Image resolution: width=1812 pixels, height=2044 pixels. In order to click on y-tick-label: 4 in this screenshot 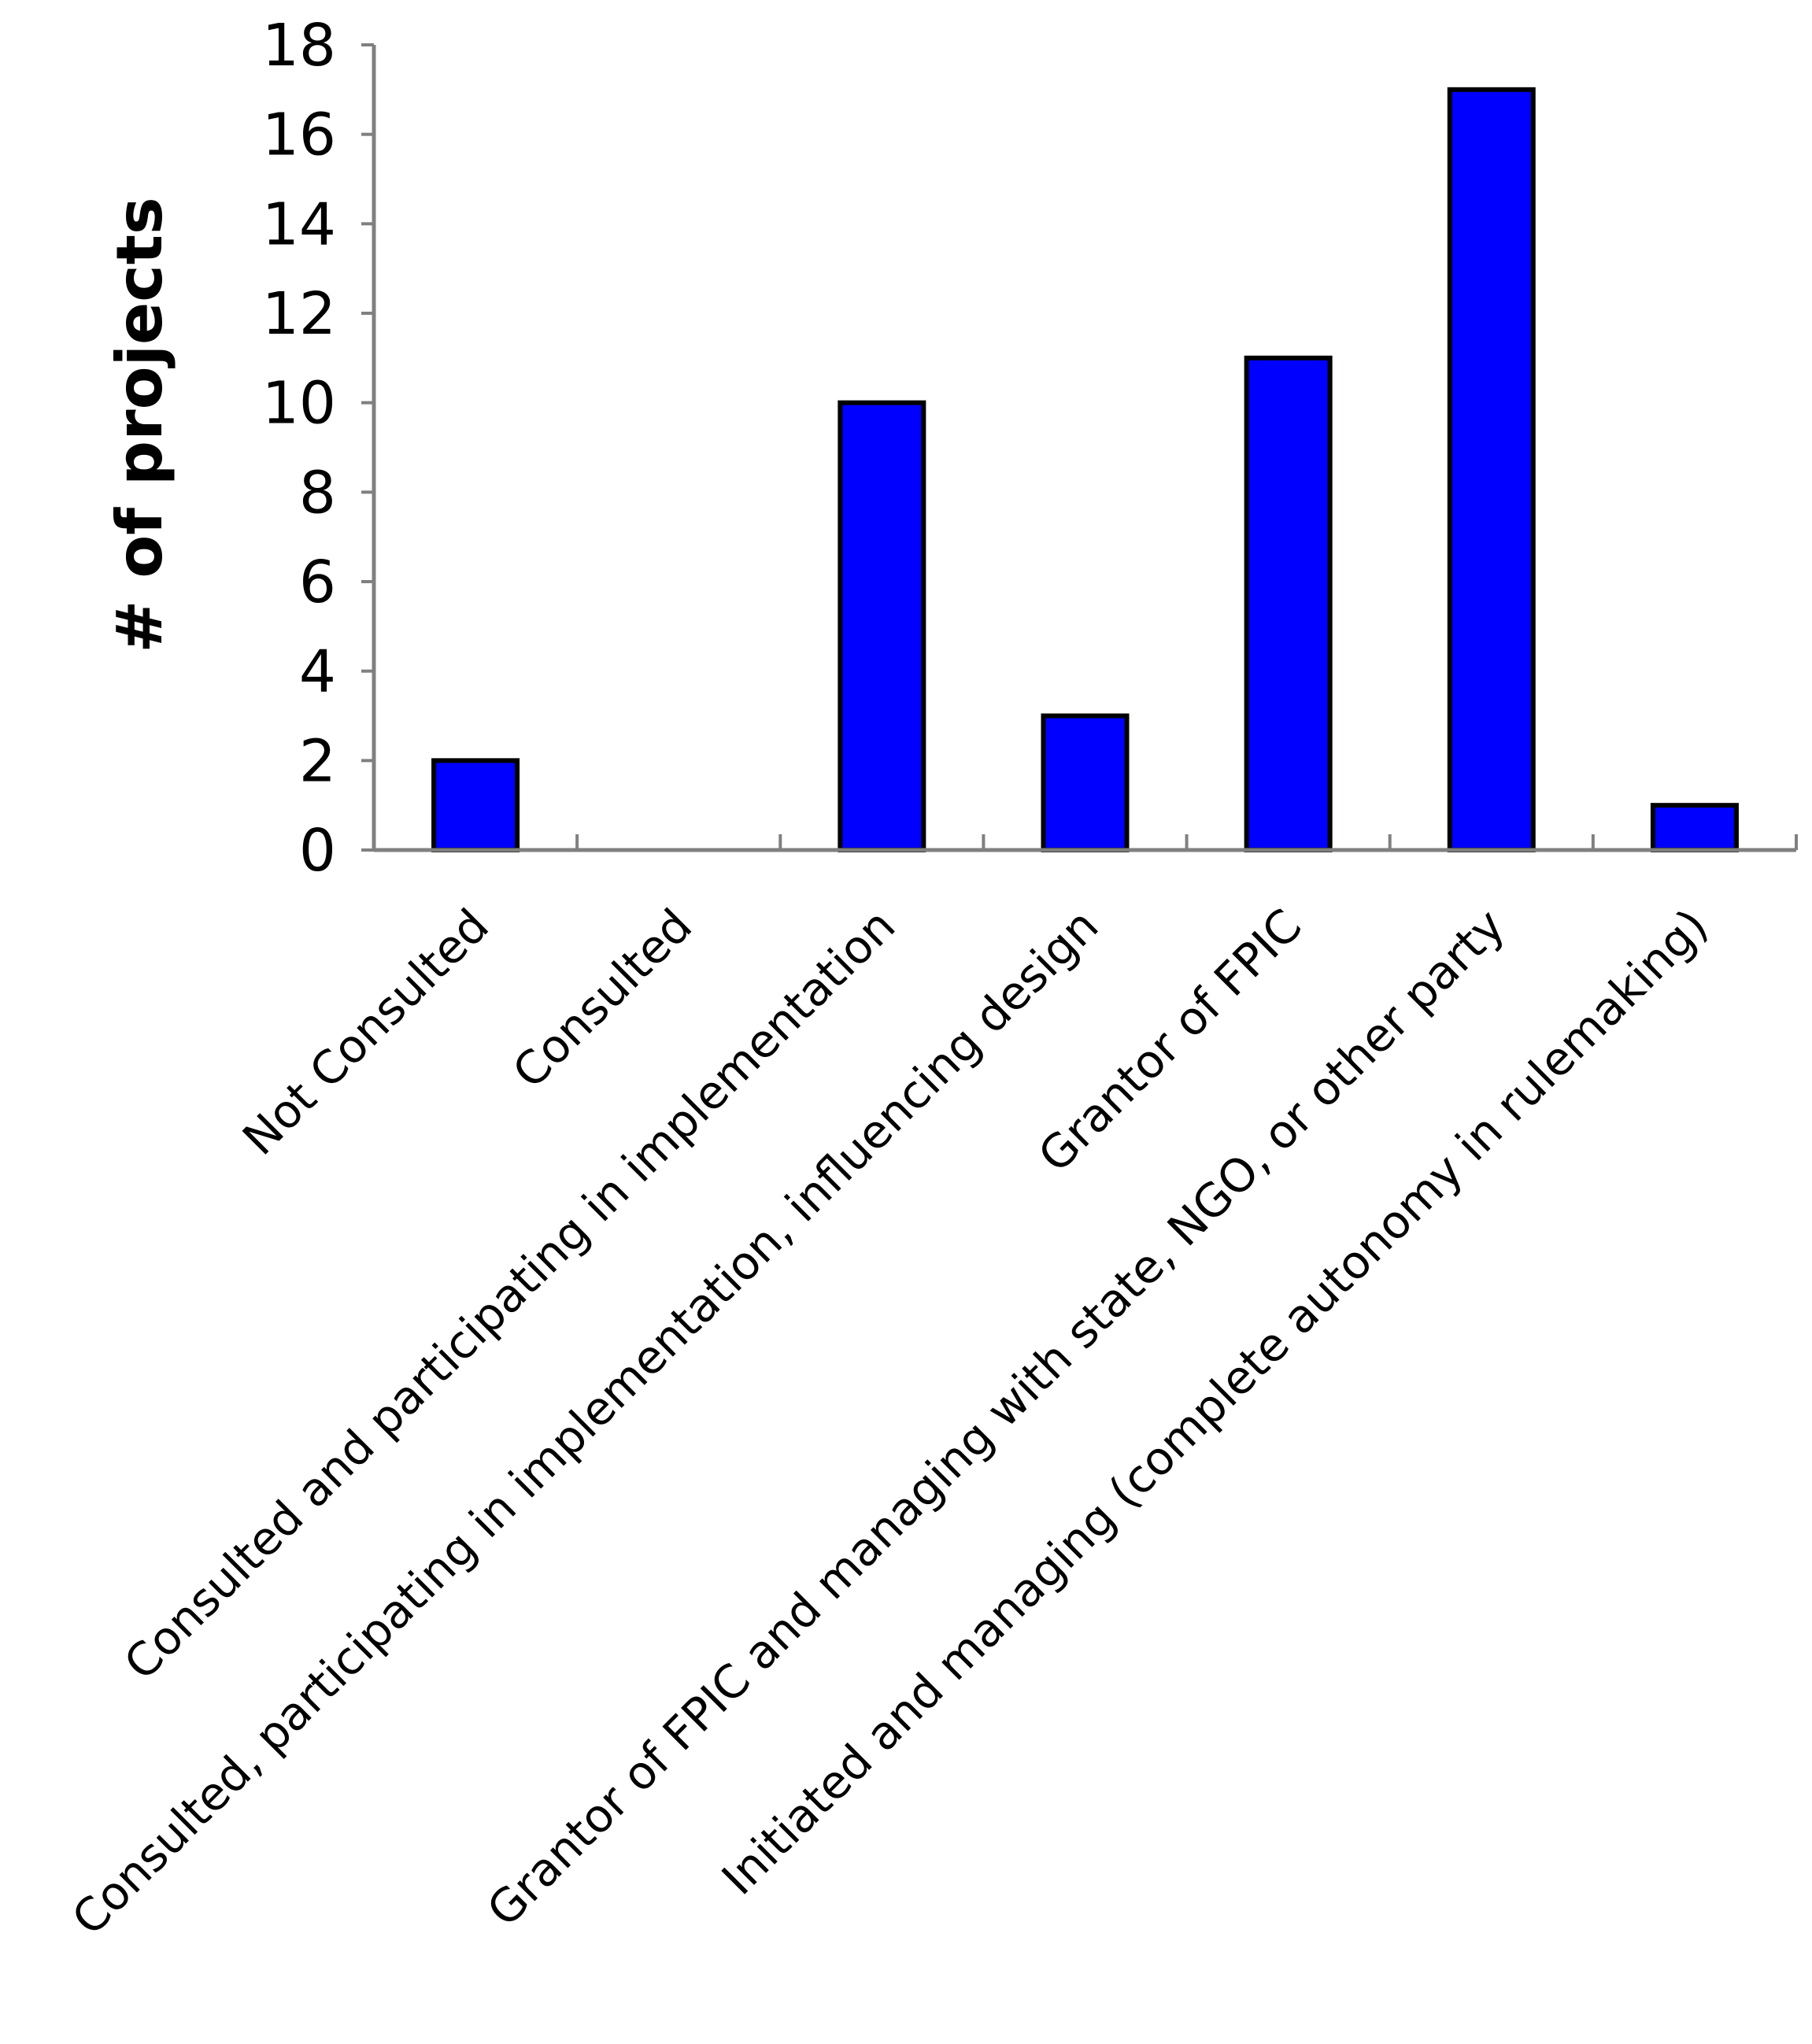, I will do `click(317, 672)`.